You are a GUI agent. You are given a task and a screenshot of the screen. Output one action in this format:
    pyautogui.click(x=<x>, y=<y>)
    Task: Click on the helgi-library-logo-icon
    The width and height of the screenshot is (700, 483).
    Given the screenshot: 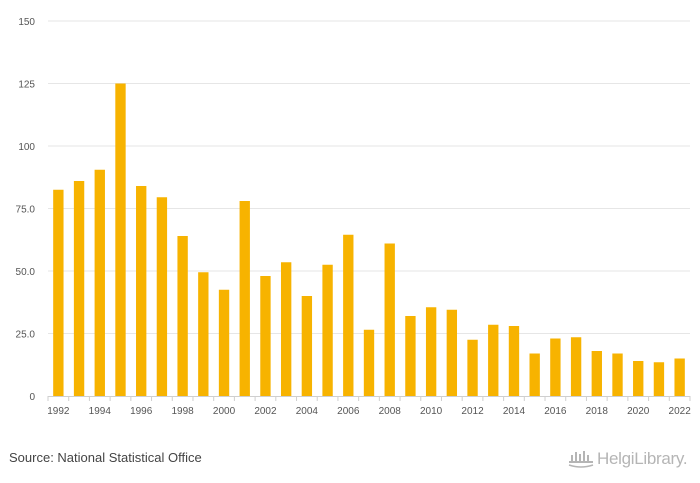 What is the action you would take?
    pyautogui.click(x=581, y=459)
    